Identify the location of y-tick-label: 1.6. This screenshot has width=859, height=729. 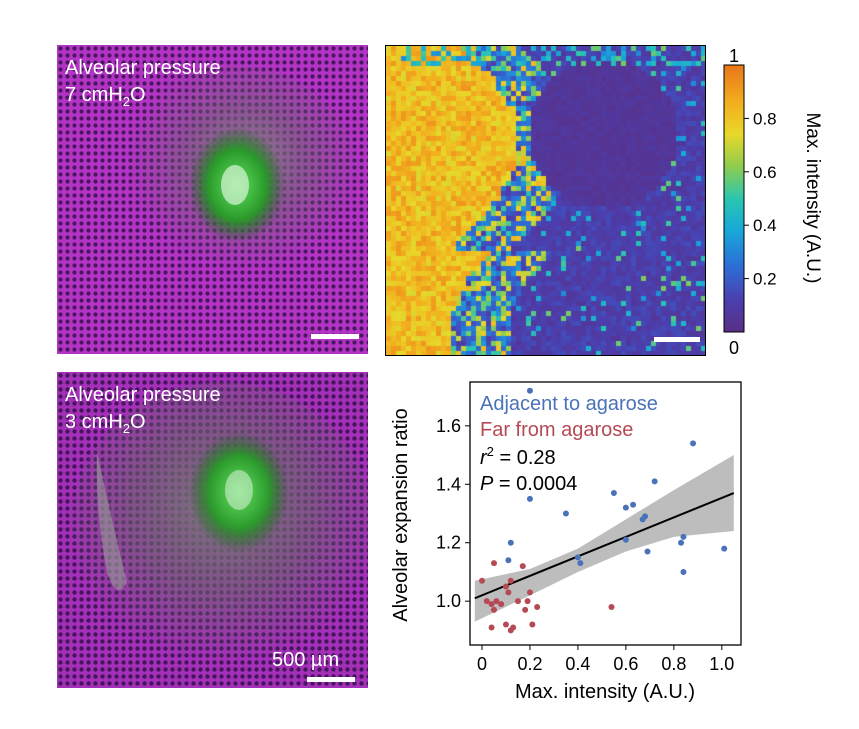
(448, 426).